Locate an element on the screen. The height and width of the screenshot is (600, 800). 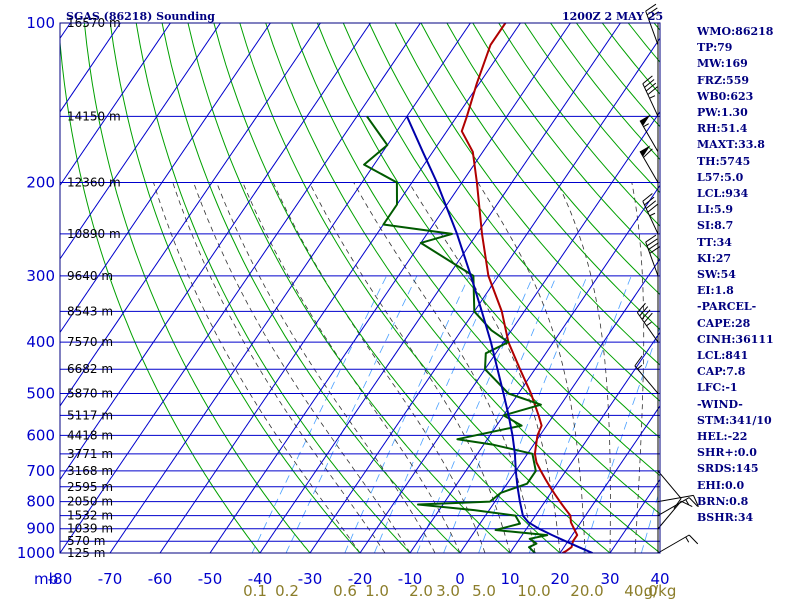
isotherm-tick-label: -60 is located at coordinates (160, 579).